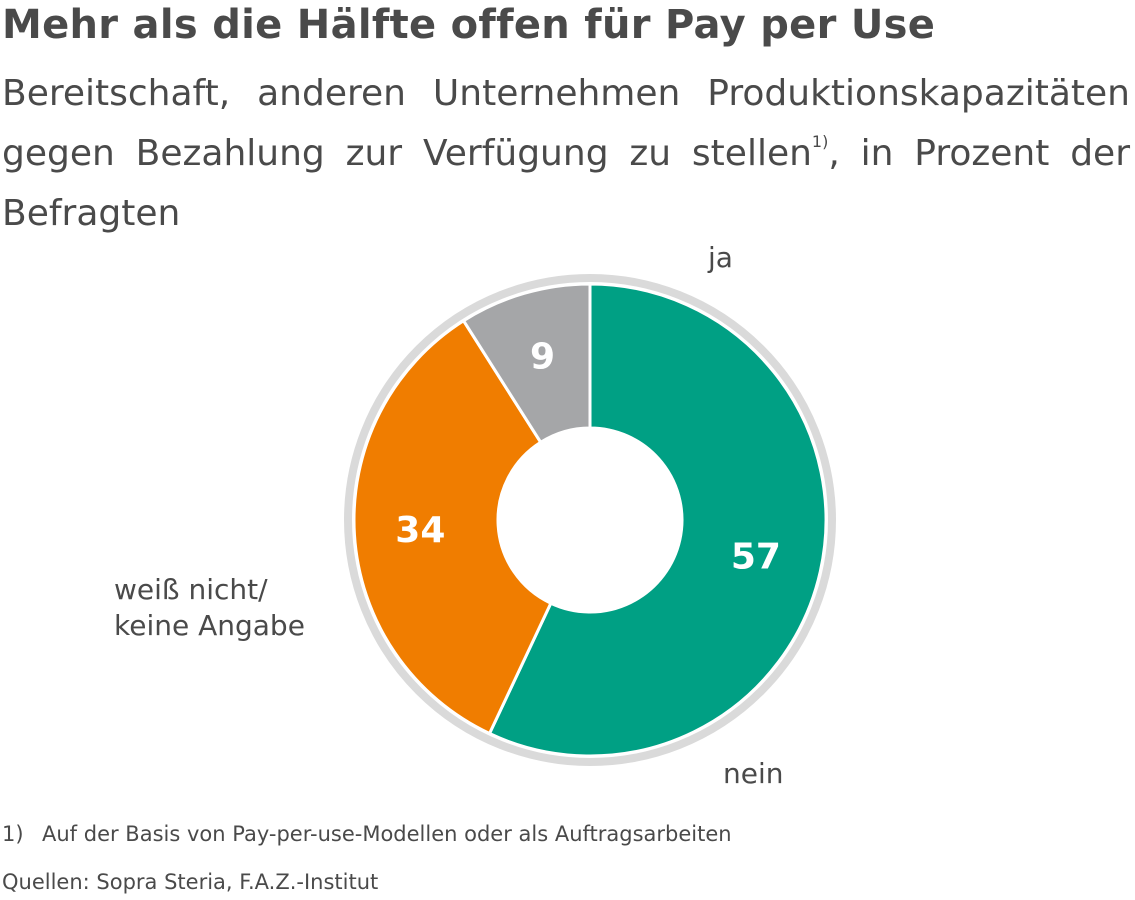 This screenshot has height=900, width=1135. I want to click on slice-label-ja: ja, so click(720, 257).